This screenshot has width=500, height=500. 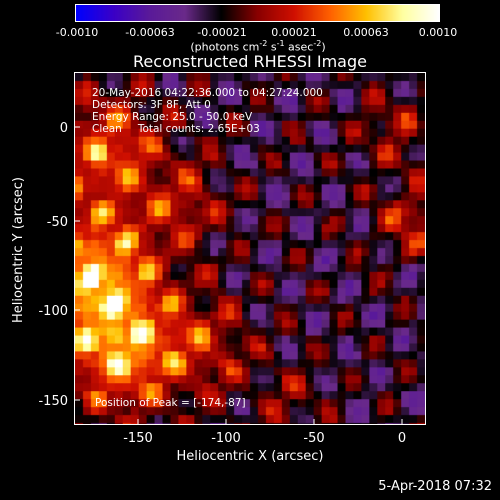 What do you see at coordinates (222, 32) in the screenshot?
I see `colorbar-tick-label: -0.00021` at bounding box center [222, 32].